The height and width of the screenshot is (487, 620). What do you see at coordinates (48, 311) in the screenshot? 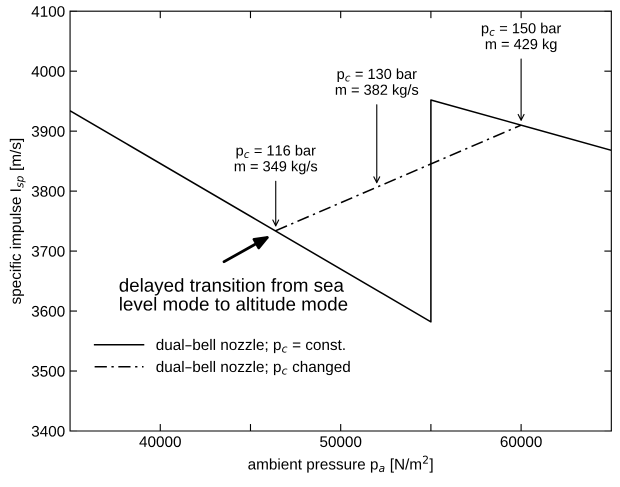
I see `y-tick-label: 3600` at bounding box center [48, 311].